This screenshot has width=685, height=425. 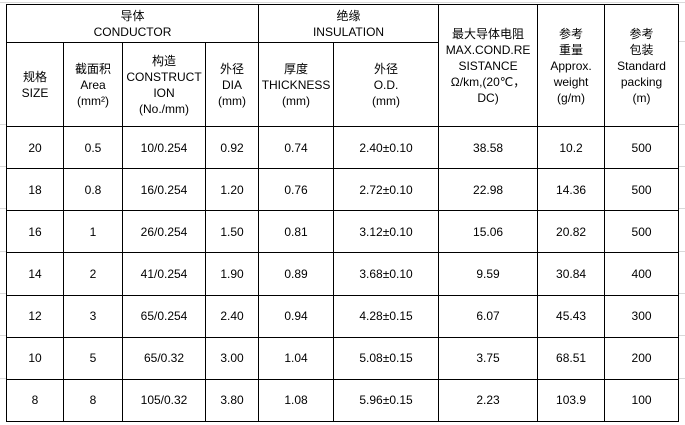 I want to click on spec-cell: 2.40±0.10, so click(x=386, y=147).